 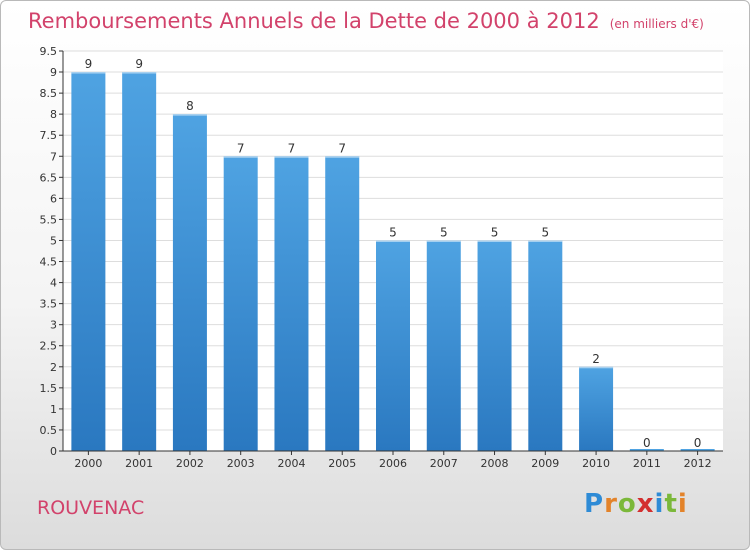 I want to click on x-tick-label: 2003, so click(x=241, y=463).